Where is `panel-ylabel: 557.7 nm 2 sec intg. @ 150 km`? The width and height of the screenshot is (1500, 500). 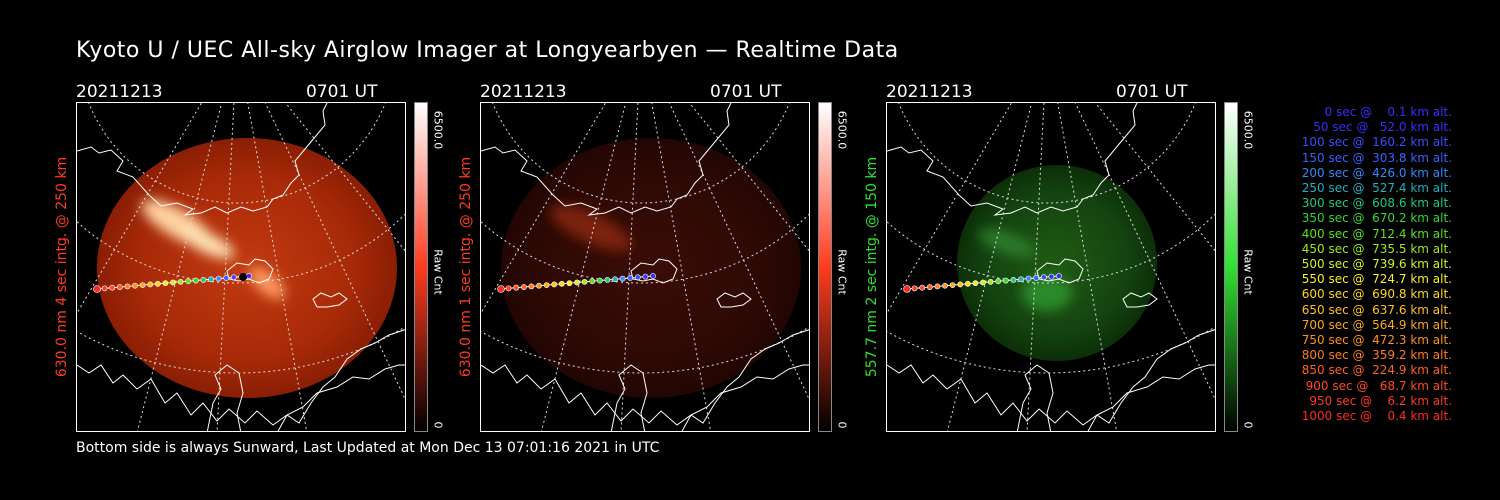
panel-ylabel: 557.7 nm 2 sec intg. @ 150 km is located at coordinates (872, 267).